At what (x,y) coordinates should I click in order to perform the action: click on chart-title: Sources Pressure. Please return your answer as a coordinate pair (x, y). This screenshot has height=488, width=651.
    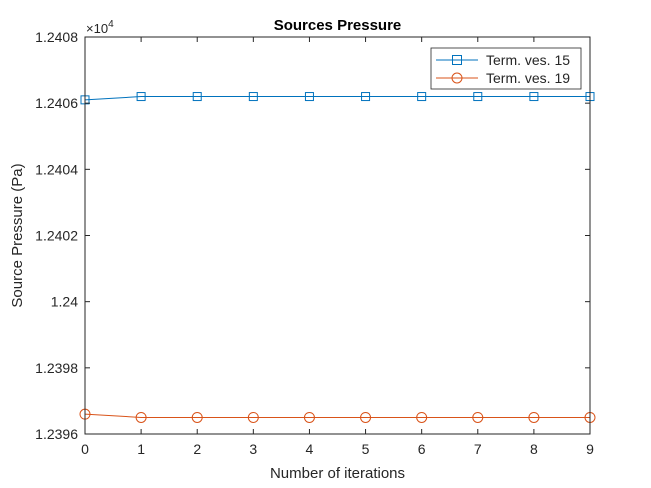
    Looking at the image, I should click on (338, 25).